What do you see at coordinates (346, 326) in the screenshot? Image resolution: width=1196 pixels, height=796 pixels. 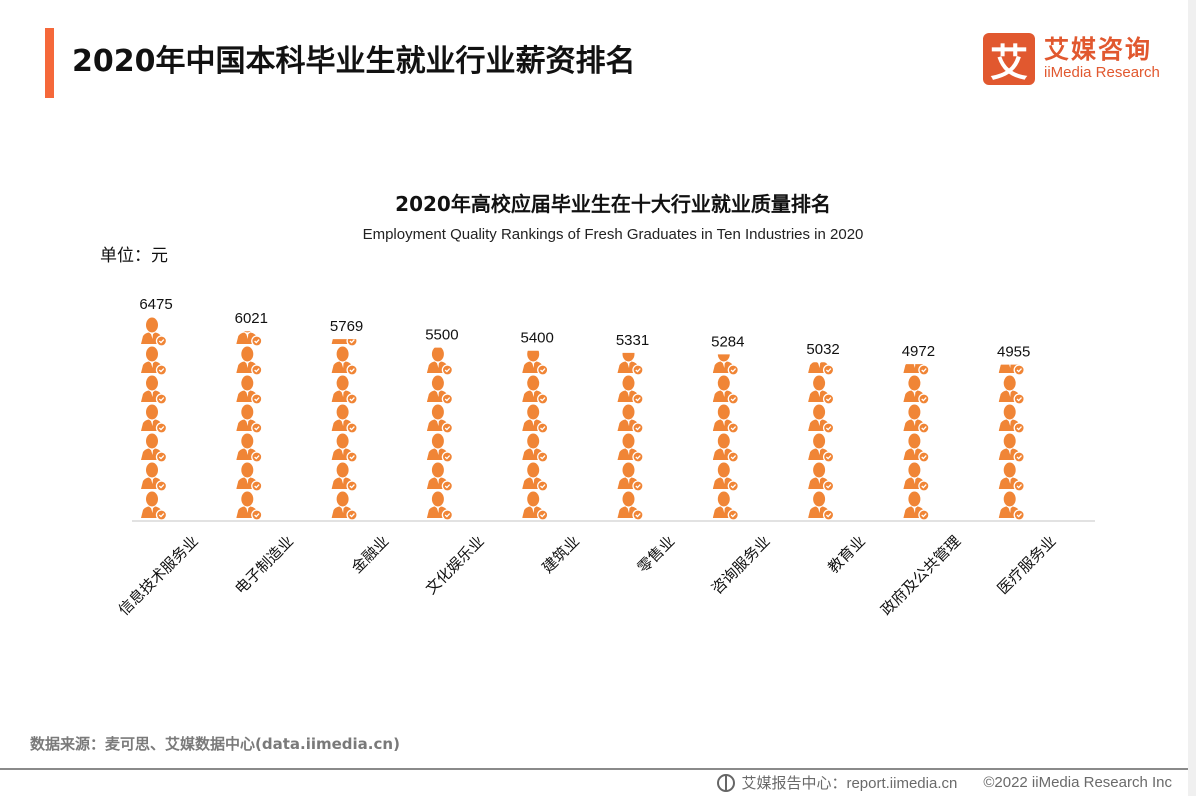 I see `value-label: 5769` at bounding box center [346, 326].